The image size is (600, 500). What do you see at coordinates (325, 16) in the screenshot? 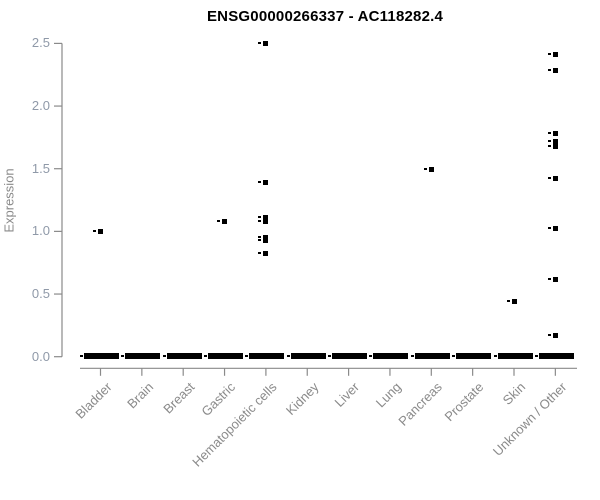
I see `chart-title: ENSG00000266337 - AC118282.4` at bounding box center [325, 16].